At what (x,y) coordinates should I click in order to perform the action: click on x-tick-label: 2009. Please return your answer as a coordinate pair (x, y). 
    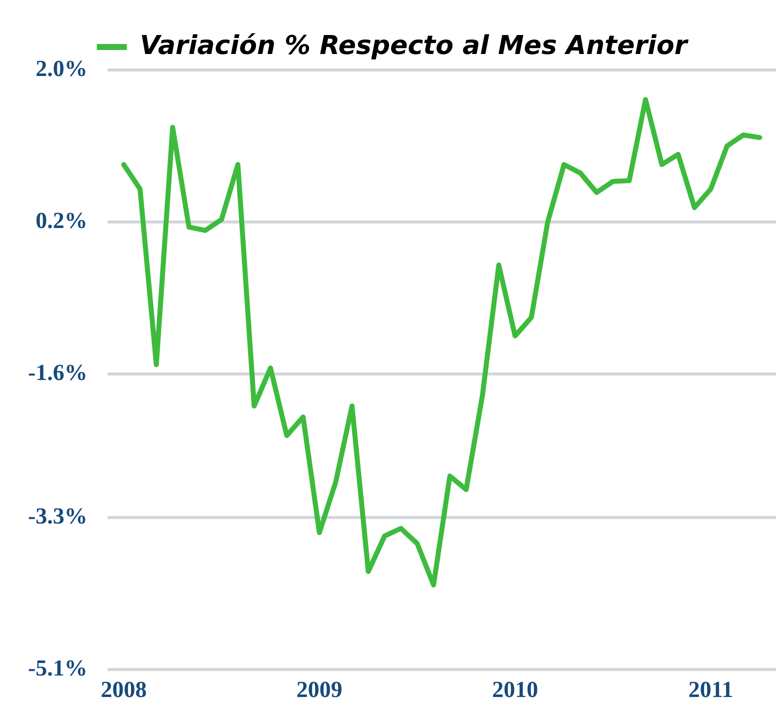
    Looking at the image, I should click on (319, 689).